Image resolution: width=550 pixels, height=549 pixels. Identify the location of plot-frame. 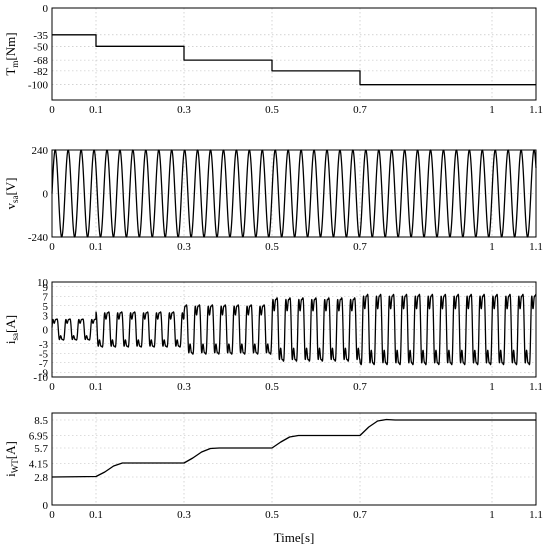
(294, 193).